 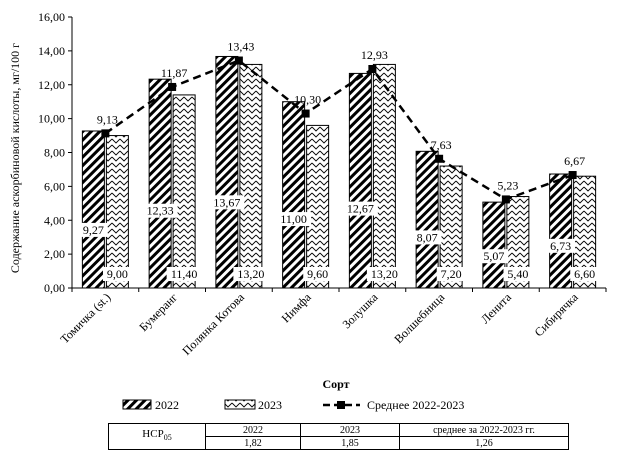 What do you see at coordinates (484, 443) in the screenshot?
I see `hcp-value-average: 1,26` at bounding box center [484, 443].